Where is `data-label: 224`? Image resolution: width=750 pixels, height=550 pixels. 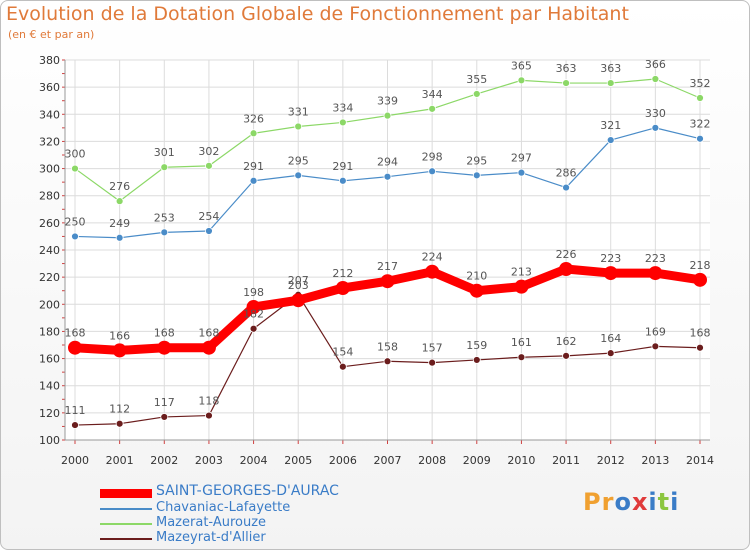 data-label: 224 is located at coordinates (432, 257).